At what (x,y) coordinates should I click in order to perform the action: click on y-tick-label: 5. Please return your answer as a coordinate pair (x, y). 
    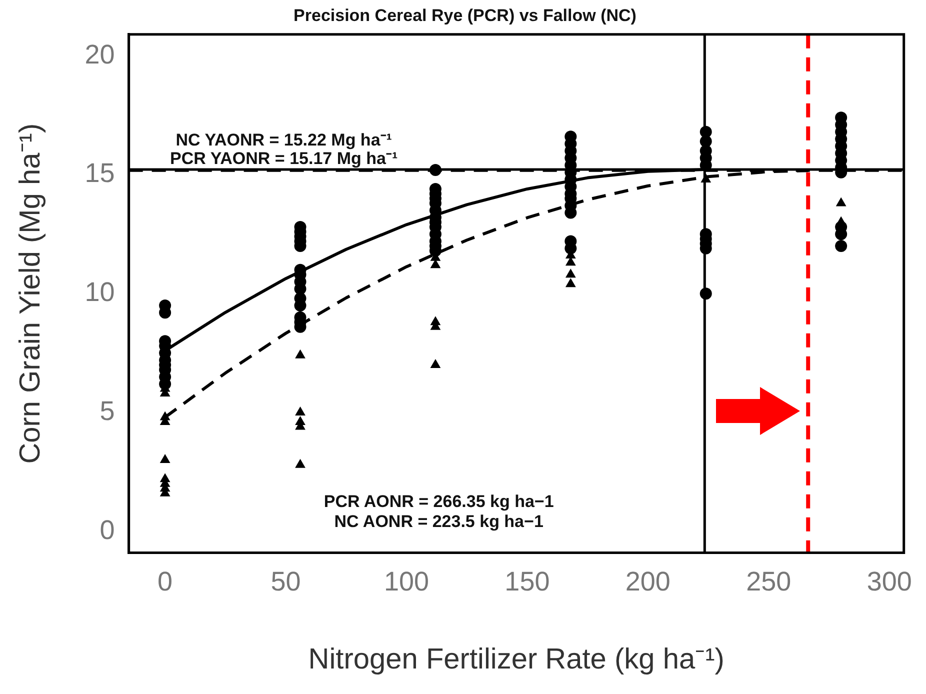
    Looking at the image, I should click on (107, 411).